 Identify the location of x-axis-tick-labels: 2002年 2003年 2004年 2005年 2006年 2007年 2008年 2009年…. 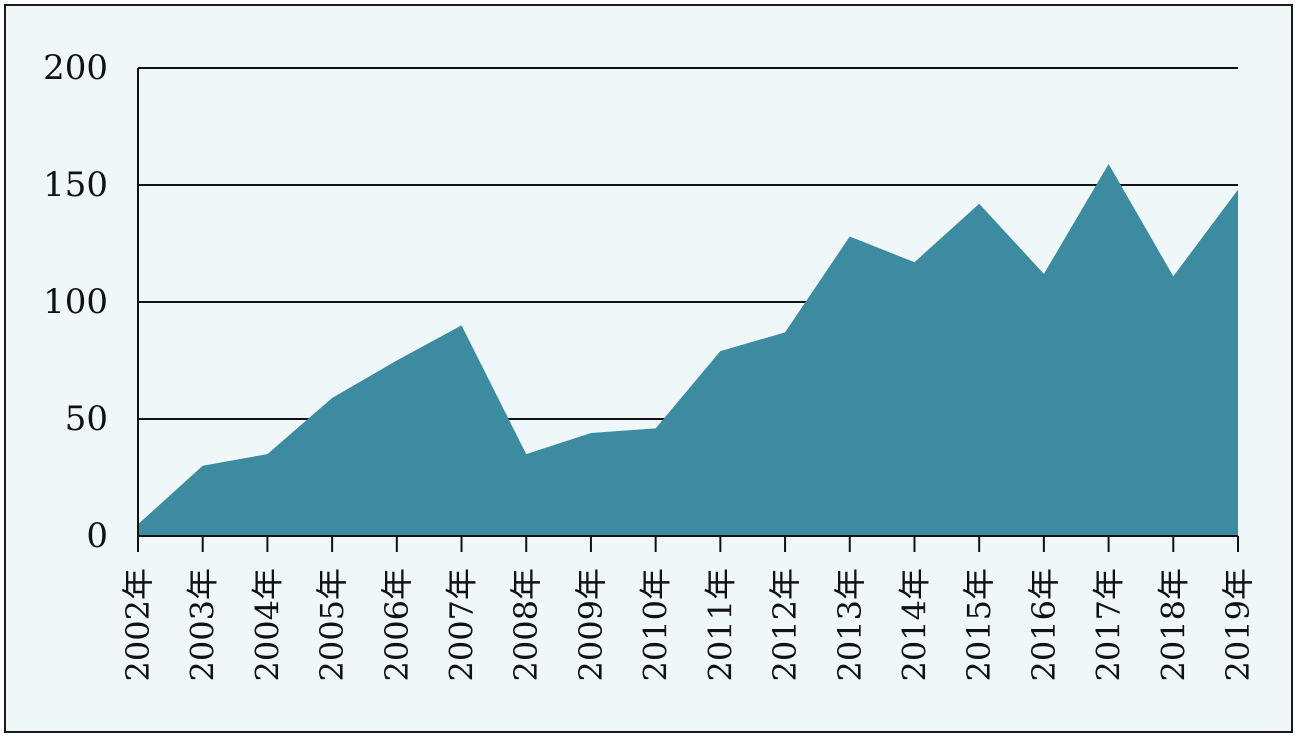
(688, 624).